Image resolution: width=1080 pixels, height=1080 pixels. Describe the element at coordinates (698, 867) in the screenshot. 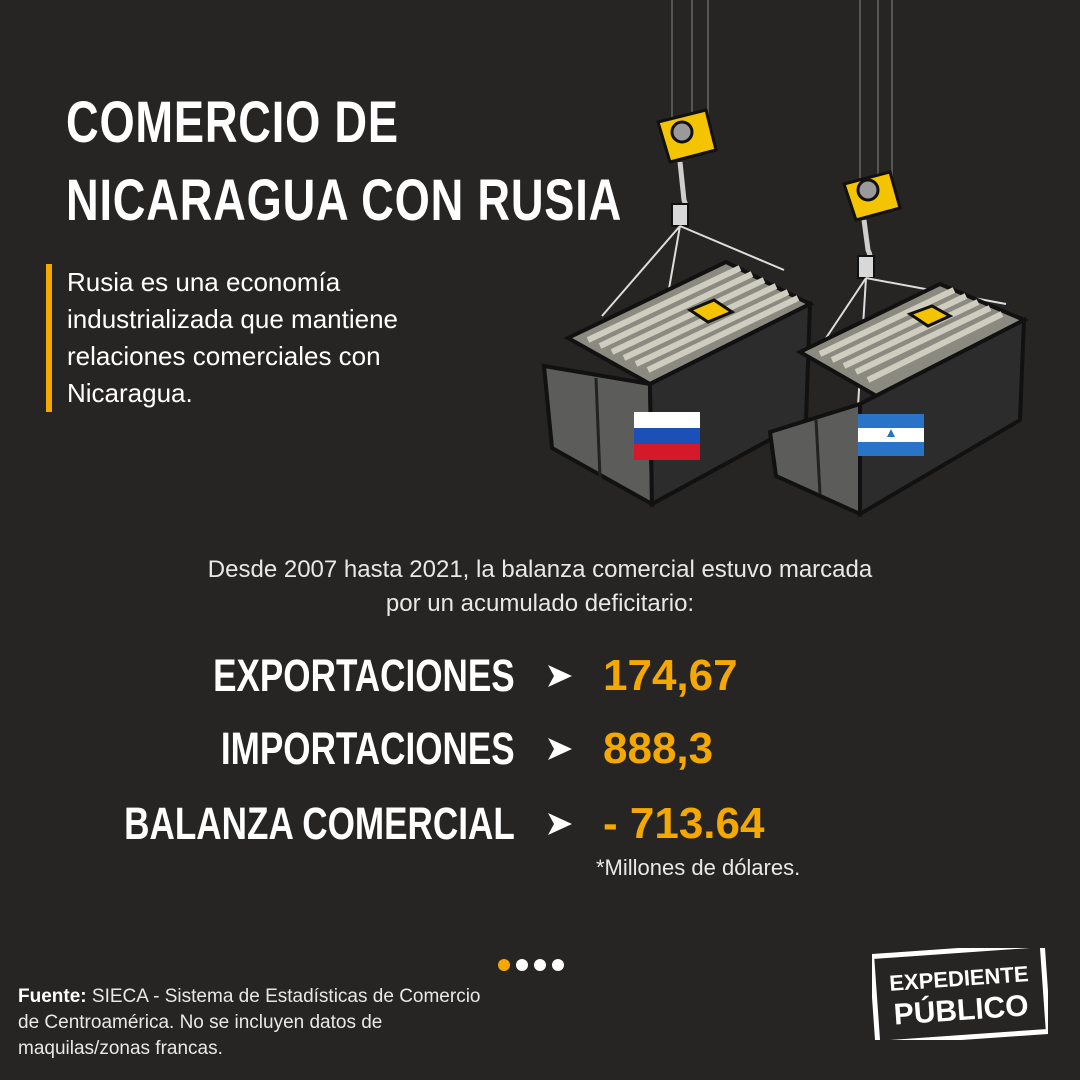

I see `unit-note: *Millones de dólares.` at that location.